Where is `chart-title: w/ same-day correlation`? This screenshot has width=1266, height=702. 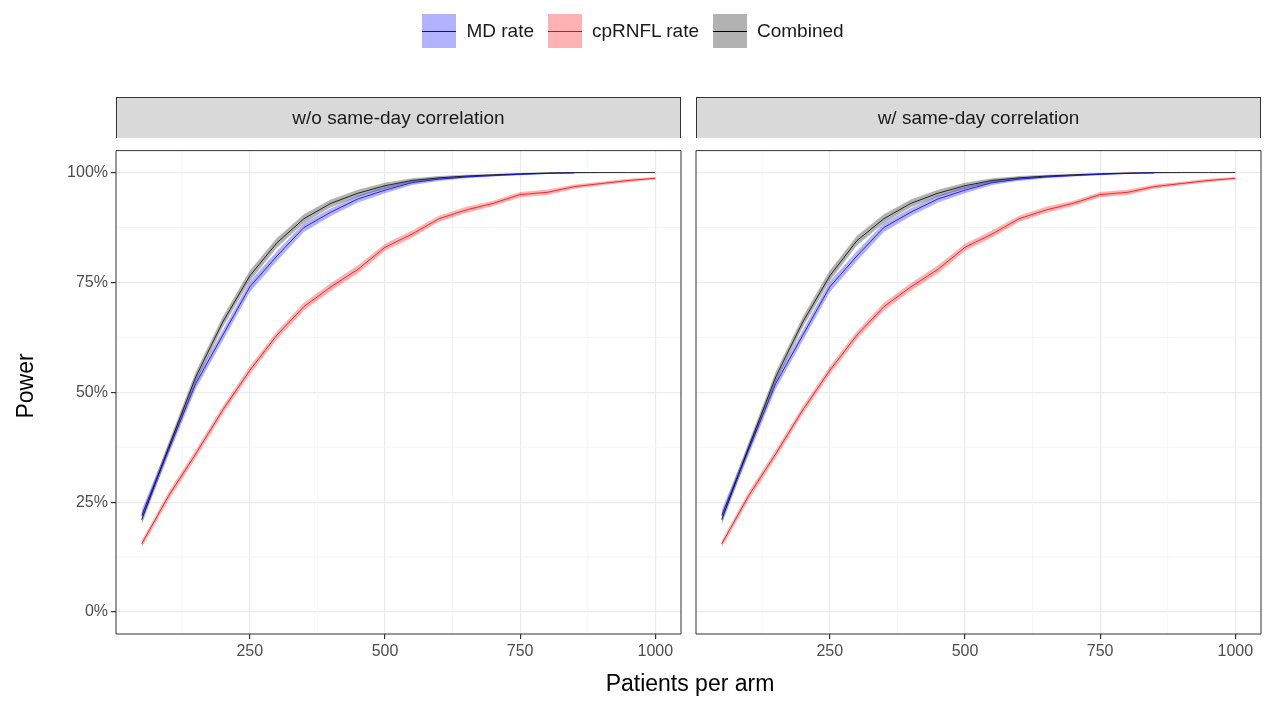 chart-title: w/ same-day correlation is located at coordinates (978, 117).